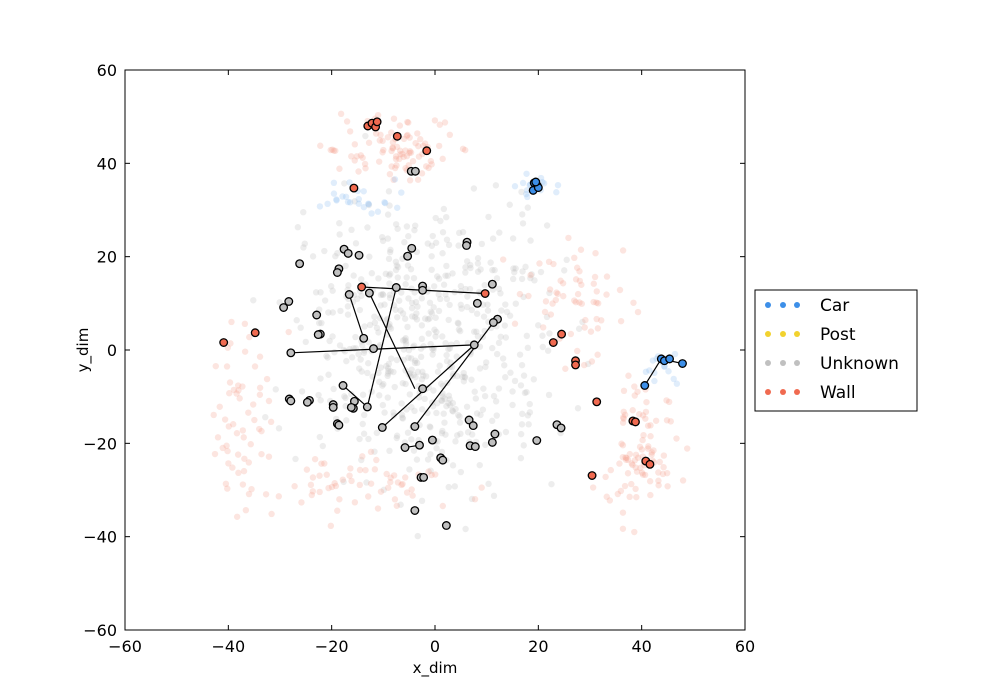  I want to click on y-tick-label: 20, so click(107, 257).